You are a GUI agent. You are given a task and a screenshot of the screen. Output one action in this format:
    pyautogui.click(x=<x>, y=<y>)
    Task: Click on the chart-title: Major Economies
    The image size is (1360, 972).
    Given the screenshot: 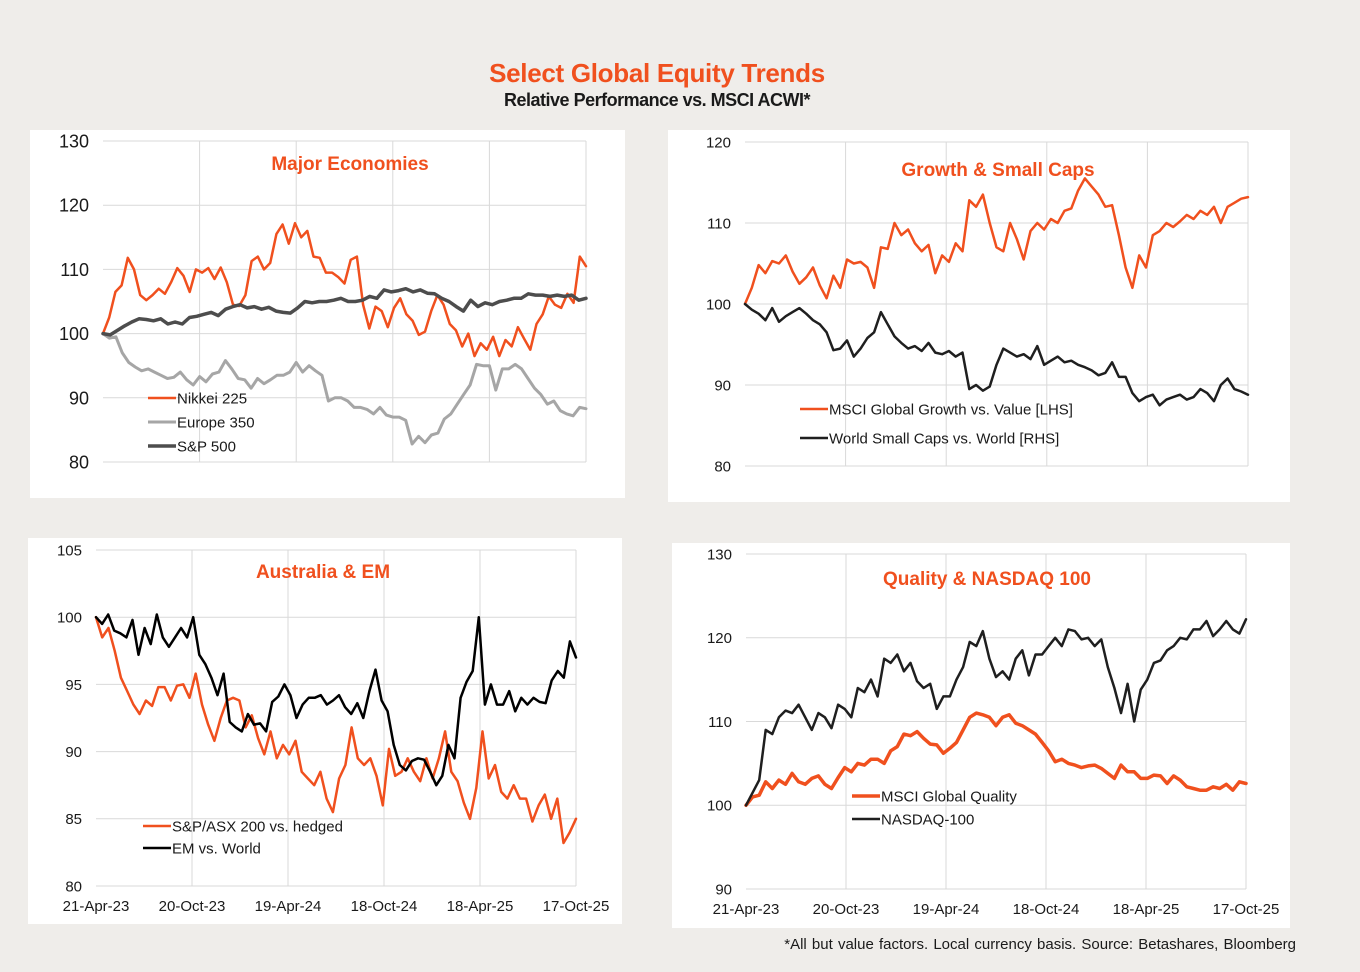 What is the action you would take?
    pyautogui.click(x=349, y=164)
    